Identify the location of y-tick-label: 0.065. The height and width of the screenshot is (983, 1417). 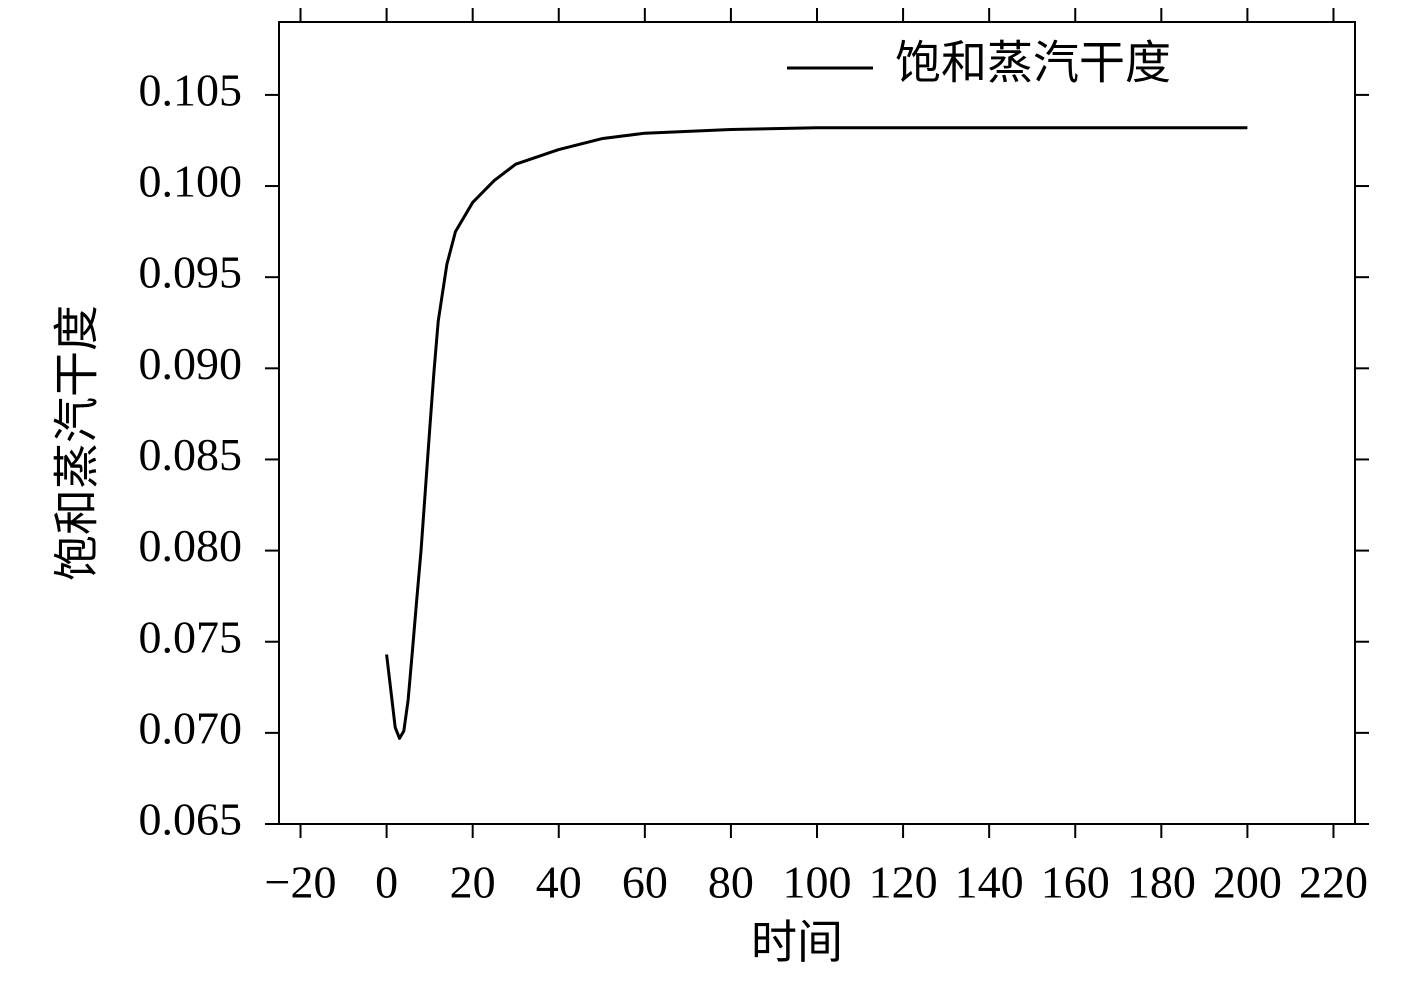
(191, 819).